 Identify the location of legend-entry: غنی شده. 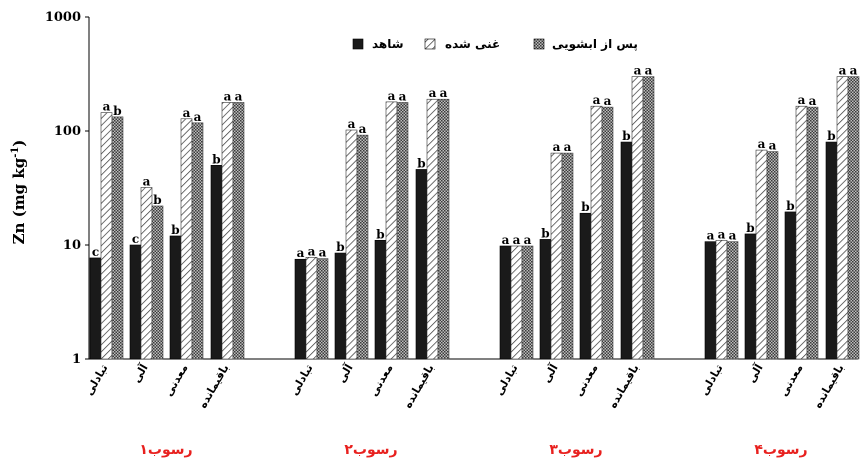
(472, 44).